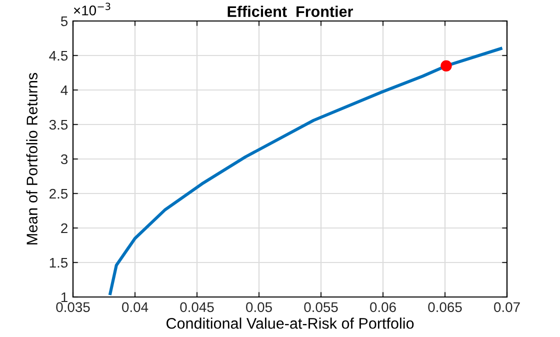 The image size is (560, 337). I want to click on x-tick-label: 0.06, so click(383, 307).